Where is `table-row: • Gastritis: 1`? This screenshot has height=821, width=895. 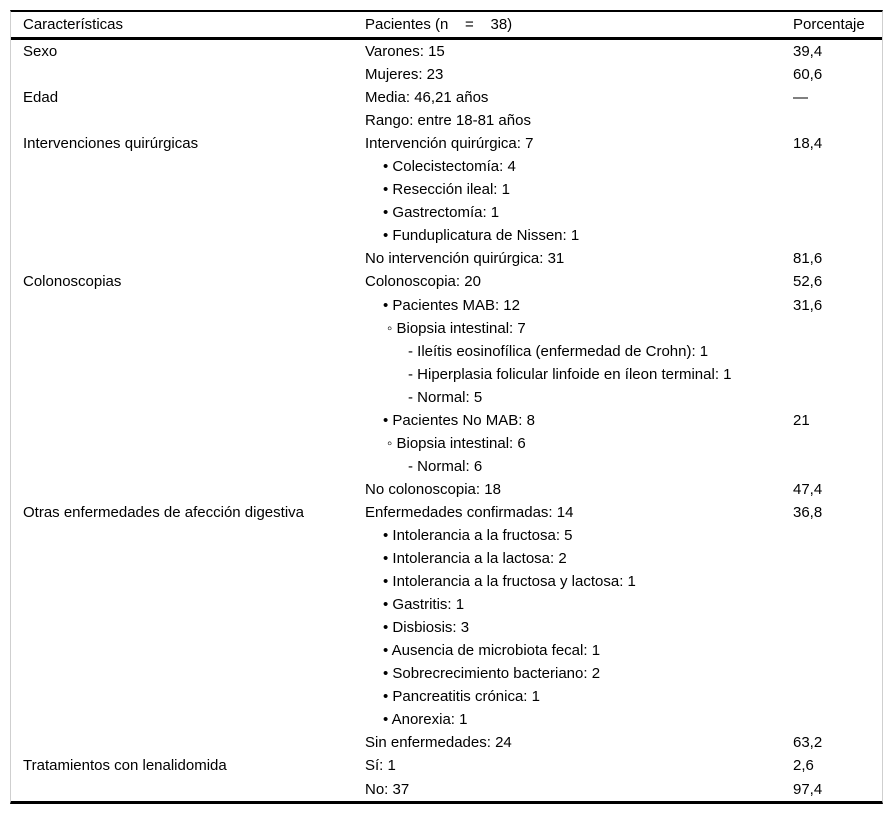 table-row: • Gastritis: 1 is located at coordinates (446, 604).